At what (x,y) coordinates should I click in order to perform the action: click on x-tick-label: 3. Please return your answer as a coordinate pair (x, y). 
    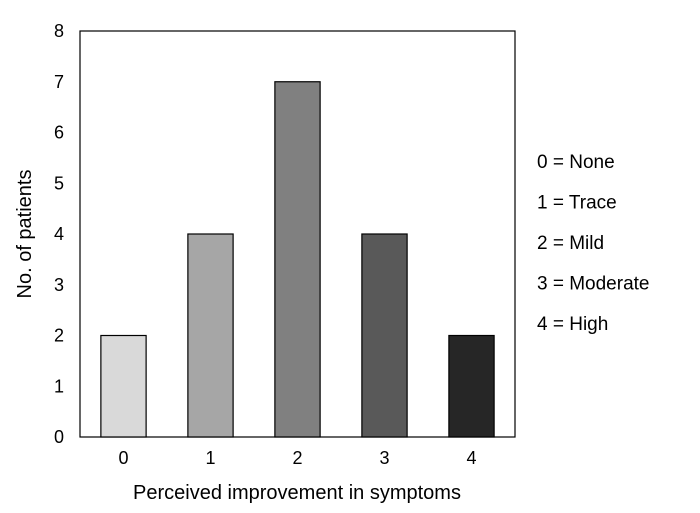
    Looking at the image, I should click on (384, 458).